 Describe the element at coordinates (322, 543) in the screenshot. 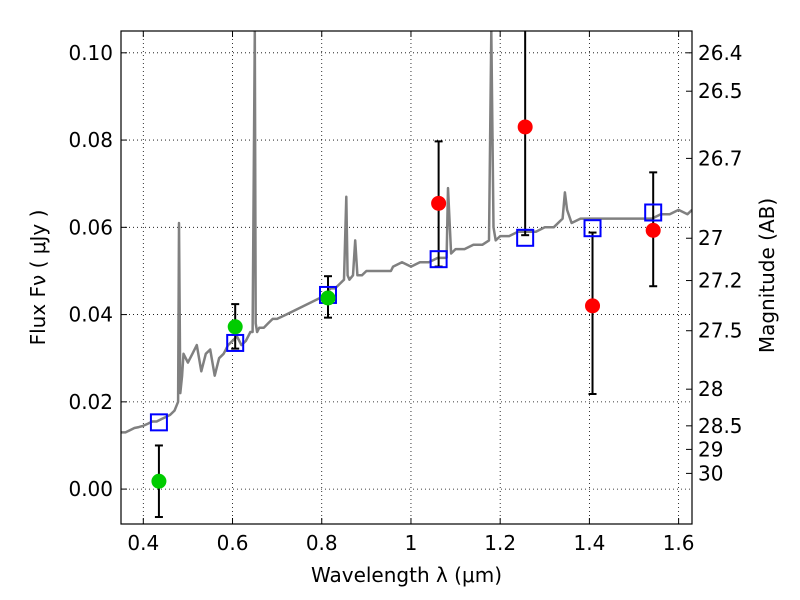

I see `x-tick-label: 0.8` at that location.